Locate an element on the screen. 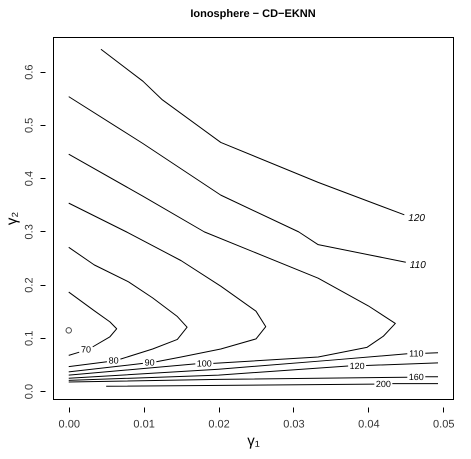  y-tick-label: 0.3 is located at coordinates (30, 232).